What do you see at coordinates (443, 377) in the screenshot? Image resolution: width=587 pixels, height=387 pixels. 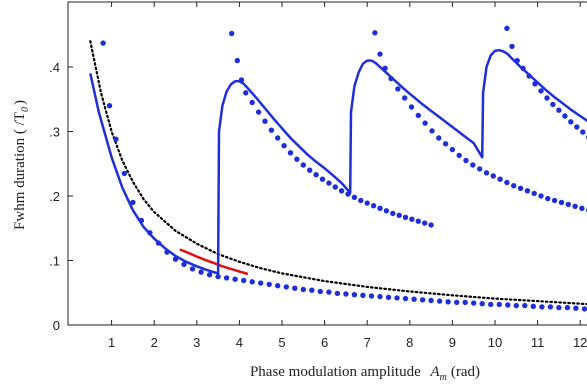 I see `x-axis-label-subscript: m` at bounding box center [443, 377].